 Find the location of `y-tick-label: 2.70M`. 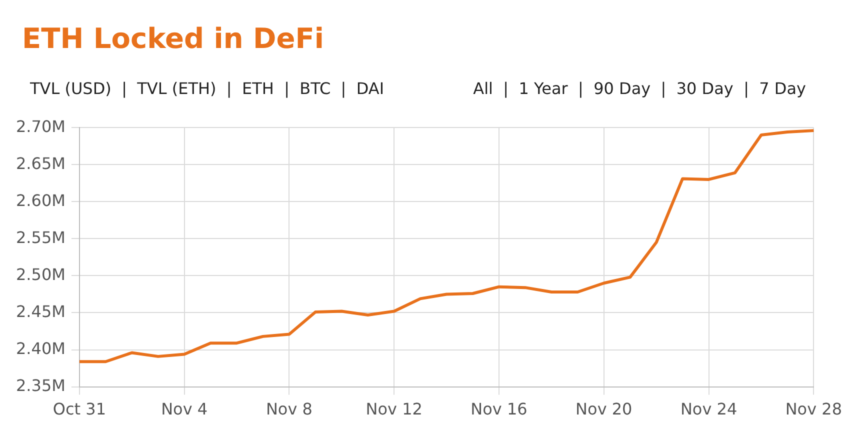

y-tick-label: 2.70M is located at coordinates (41, 126).